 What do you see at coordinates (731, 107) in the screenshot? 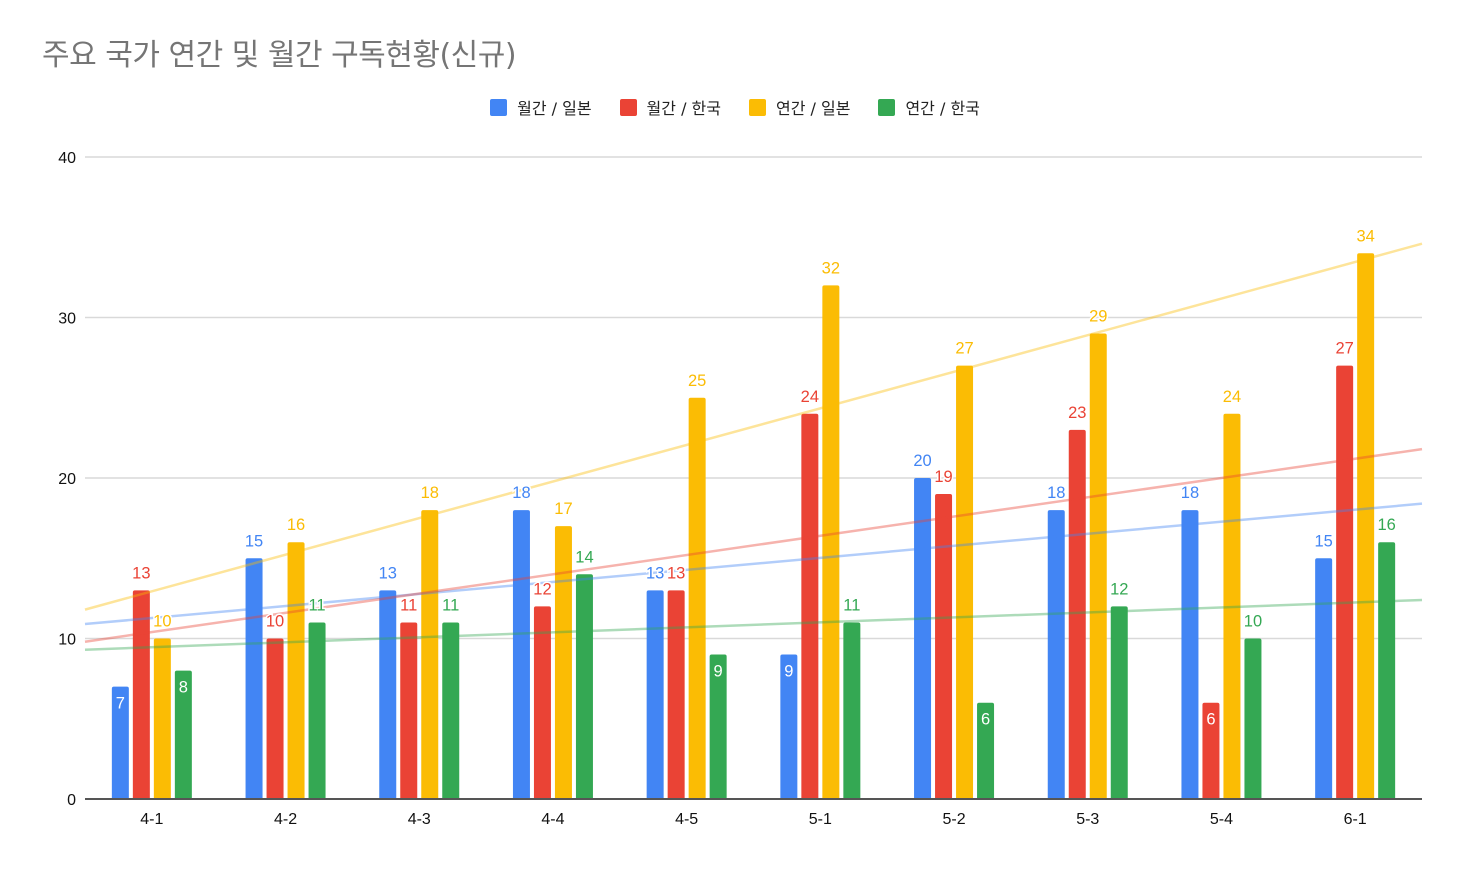
I see `chart-legend: 월간 / 일본 월간 / 한국 연간 / 일본 연간 / 한국` at bounding box center [731, 107].